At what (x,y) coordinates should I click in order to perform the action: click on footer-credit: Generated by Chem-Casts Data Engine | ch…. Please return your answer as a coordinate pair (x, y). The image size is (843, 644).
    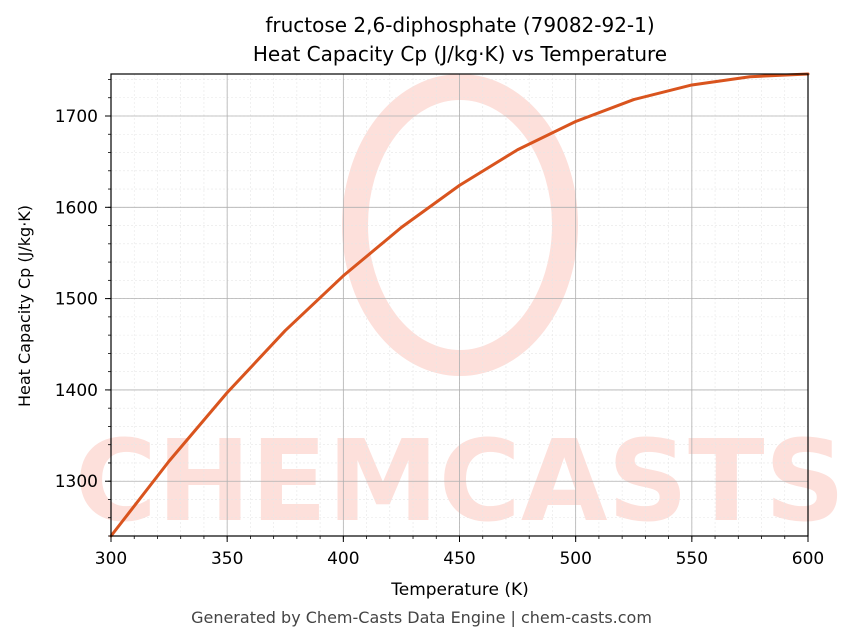
    Looking at the image, I should click on (421, 617).